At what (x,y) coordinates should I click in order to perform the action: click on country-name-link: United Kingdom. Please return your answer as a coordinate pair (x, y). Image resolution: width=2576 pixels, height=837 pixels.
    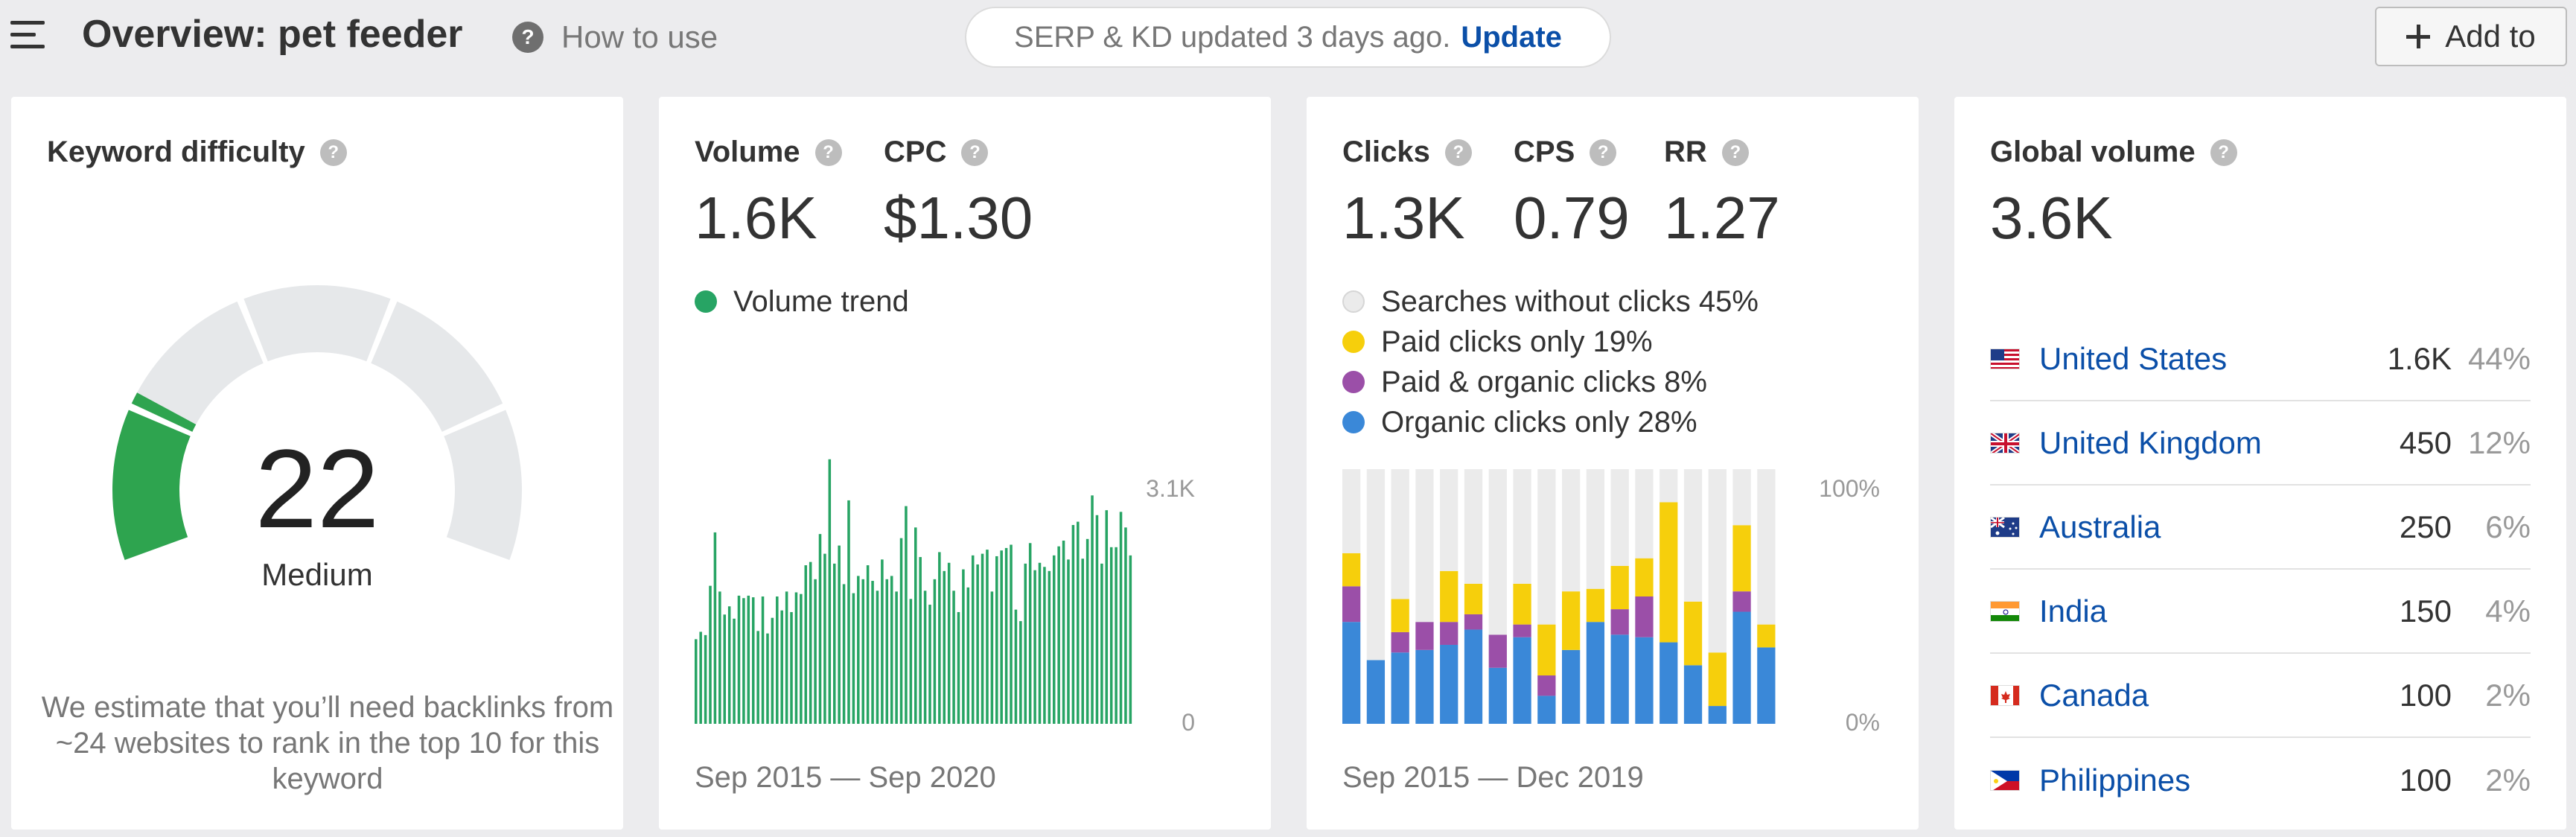
    Looking at the image, I should click on (2150, 442).